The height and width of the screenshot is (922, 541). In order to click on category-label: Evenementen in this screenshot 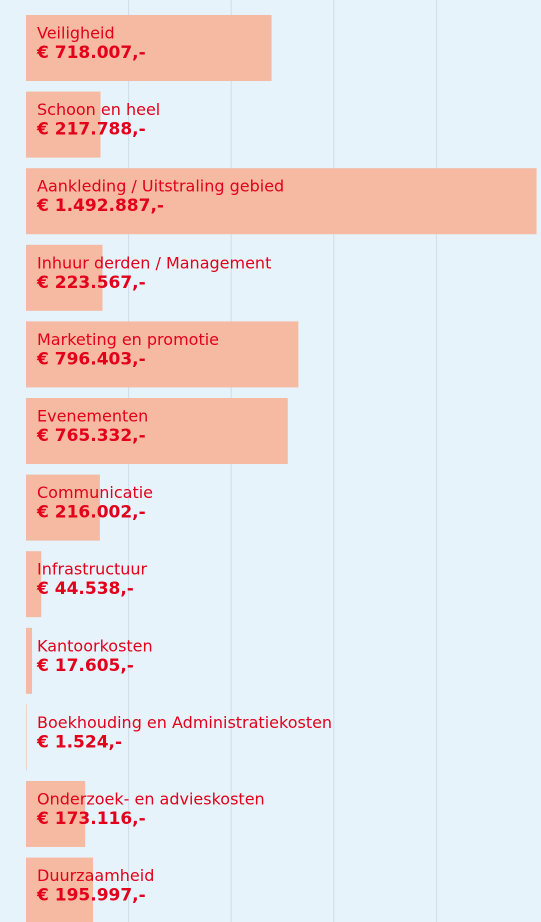, I will do `click(92, 416)`.